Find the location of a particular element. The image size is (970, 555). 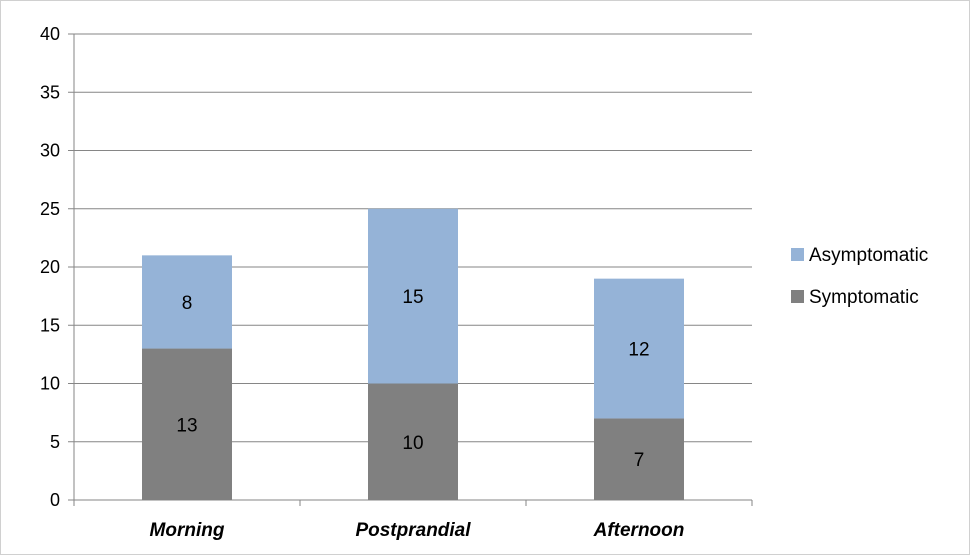

data-label: 15 is located at coordinates (412, 297).